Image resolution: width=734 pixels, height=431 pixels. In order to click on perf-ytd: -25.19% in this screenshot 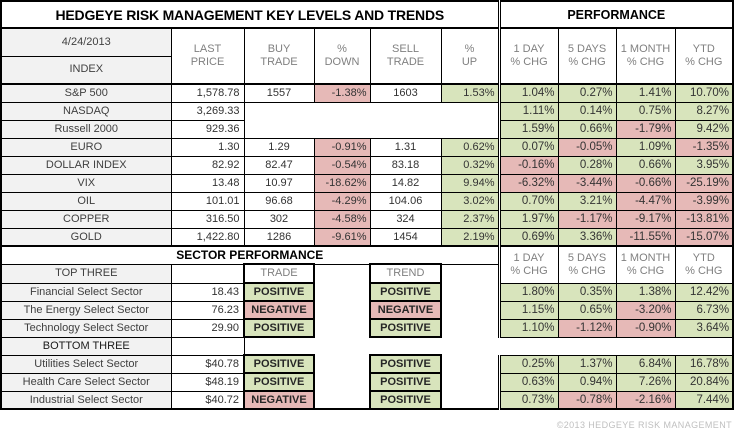, I will do `click(704, 183)`.